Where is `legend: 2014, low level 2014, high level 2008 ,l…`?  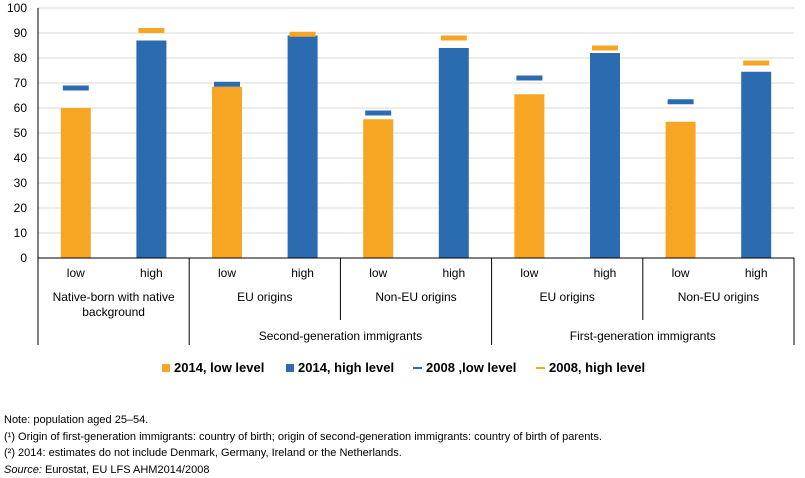 legend: 2014, low level 2014, high level 2008 ,l… is located at coordinates (402, 369).